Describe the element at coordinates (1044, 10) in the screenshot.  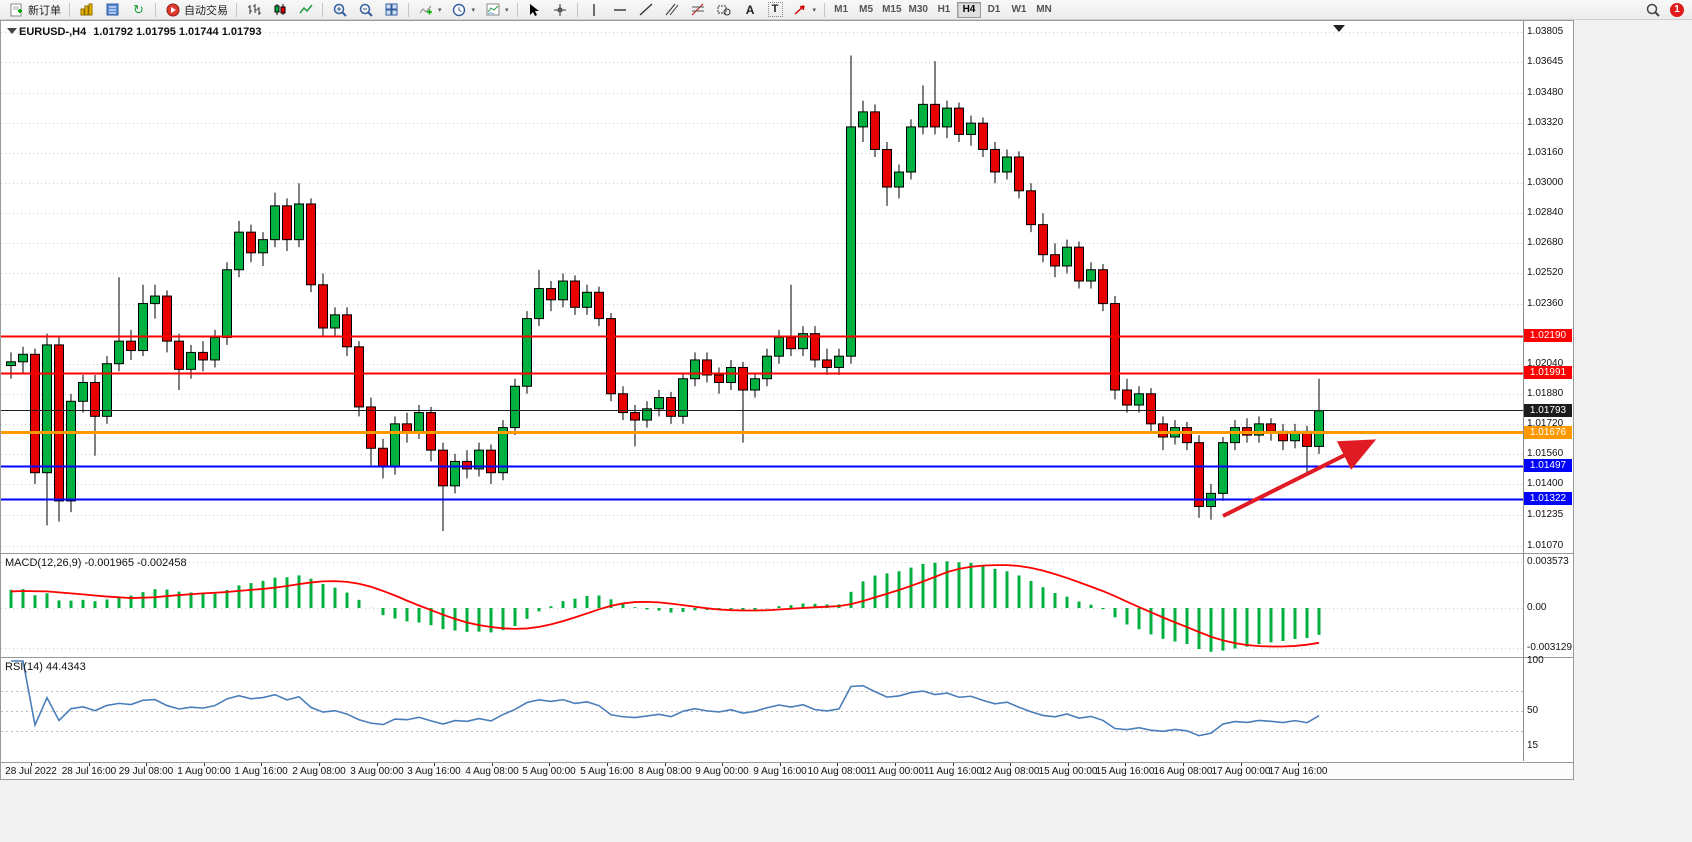
I see `timeframe-mn-button: MN` at that location.